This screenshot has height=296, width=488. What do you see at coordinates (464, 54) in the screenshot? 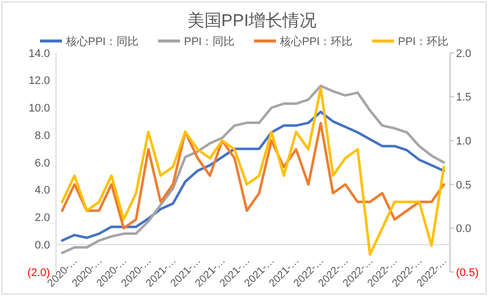
I see `y2-tick-label: 2.0` at bounding box center [464, 54].